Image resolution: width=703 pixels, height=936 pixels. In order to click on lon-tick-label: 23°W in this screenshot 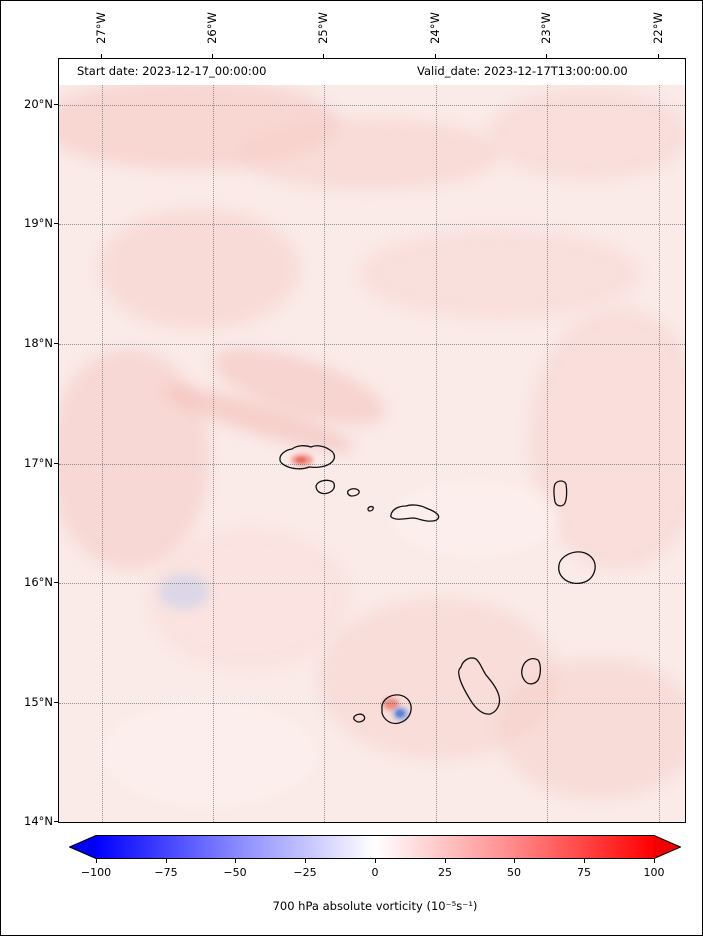, I will do `click(546, 28)`.